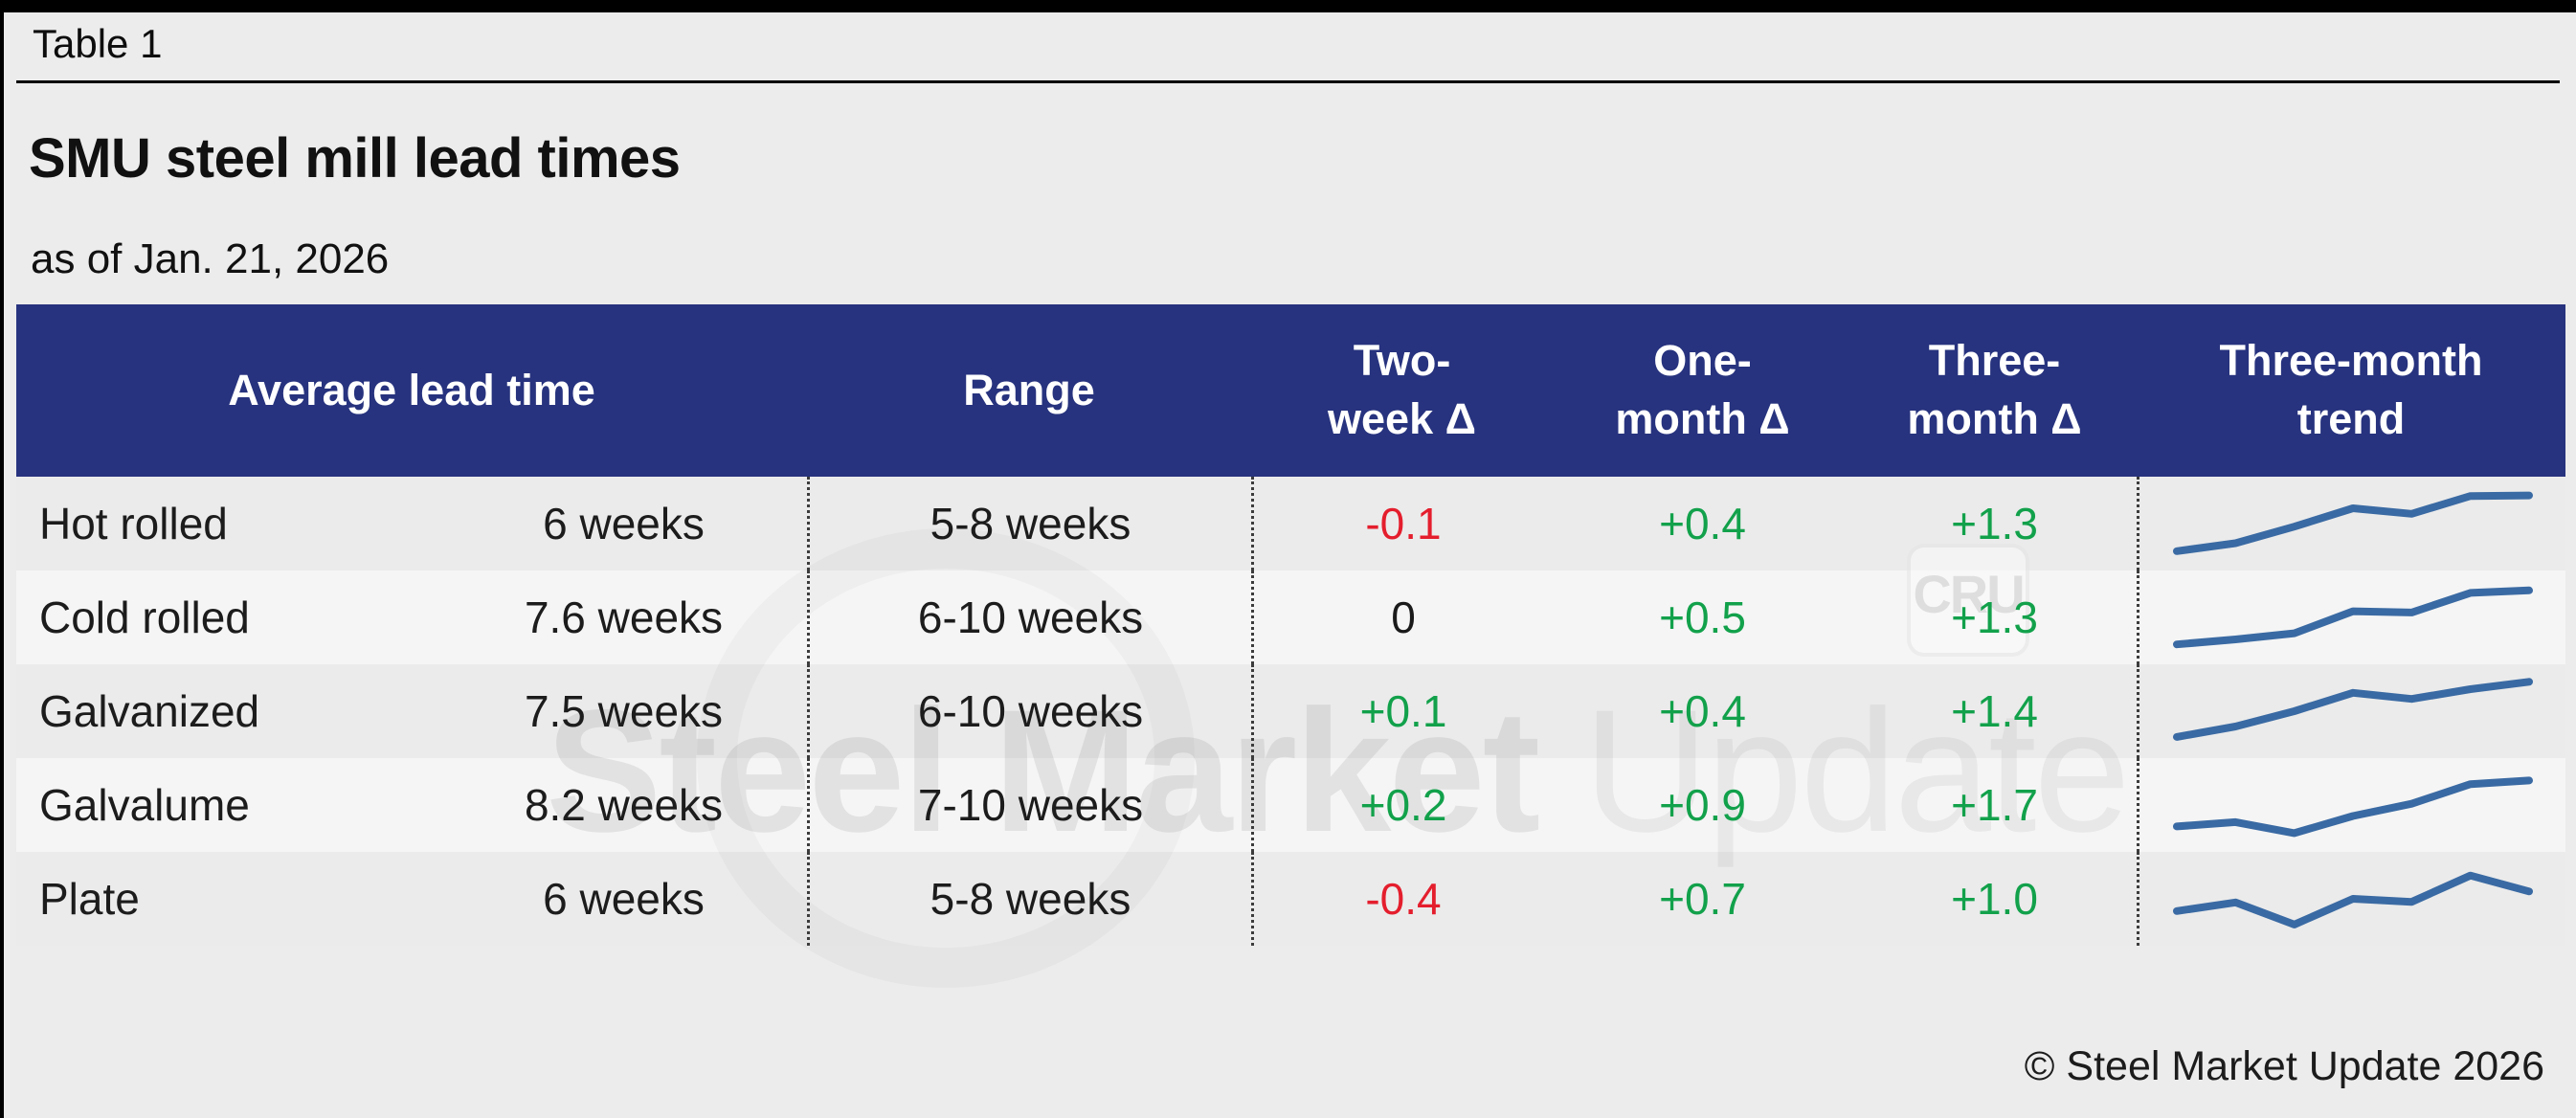 Image resolution: width=2576 pixels, height=1118 pixels. Describe the element at coordinates (90, 899) in the screenshot. I see `product-cell: Plate` at that location.